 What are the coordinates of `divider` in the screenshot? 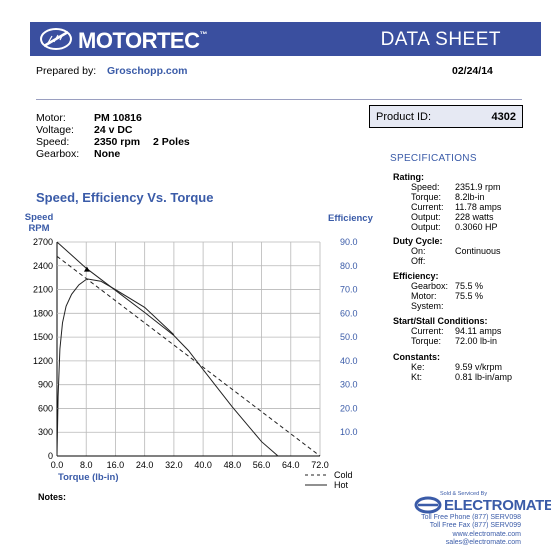 It's located at (279, 99).